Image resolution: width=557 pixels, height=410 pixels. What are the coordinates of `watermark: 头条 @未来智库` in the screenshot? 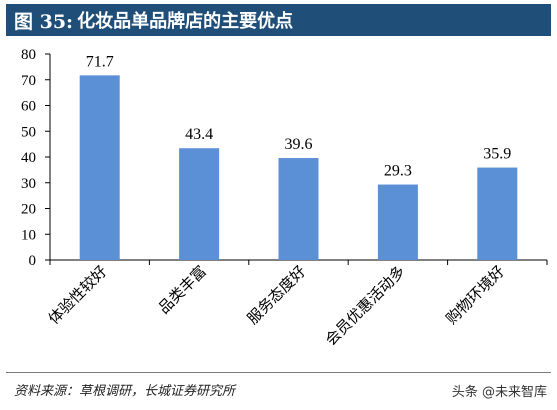 It's located at (499, 392).